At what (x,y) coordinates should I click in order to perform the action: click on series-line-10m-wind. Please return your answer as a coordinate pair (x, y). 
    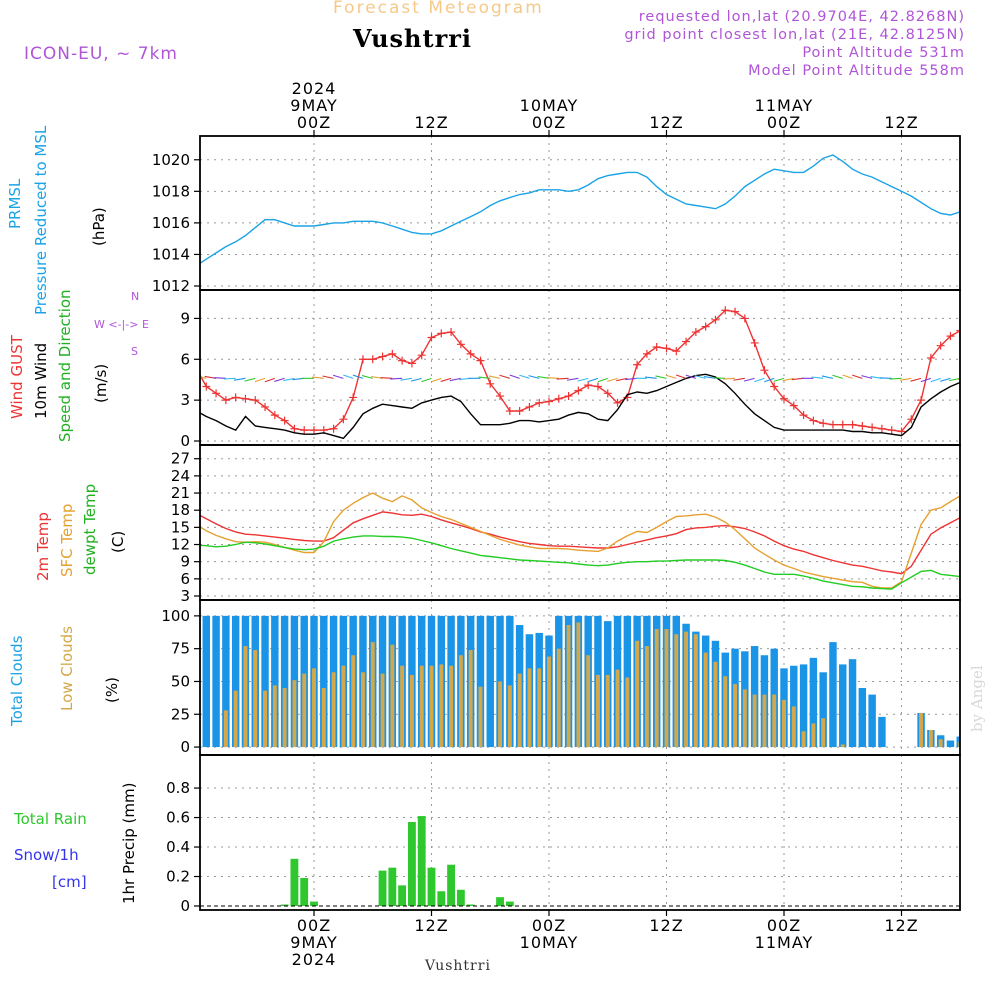
    Looking at the image, I should click on (580, 406).